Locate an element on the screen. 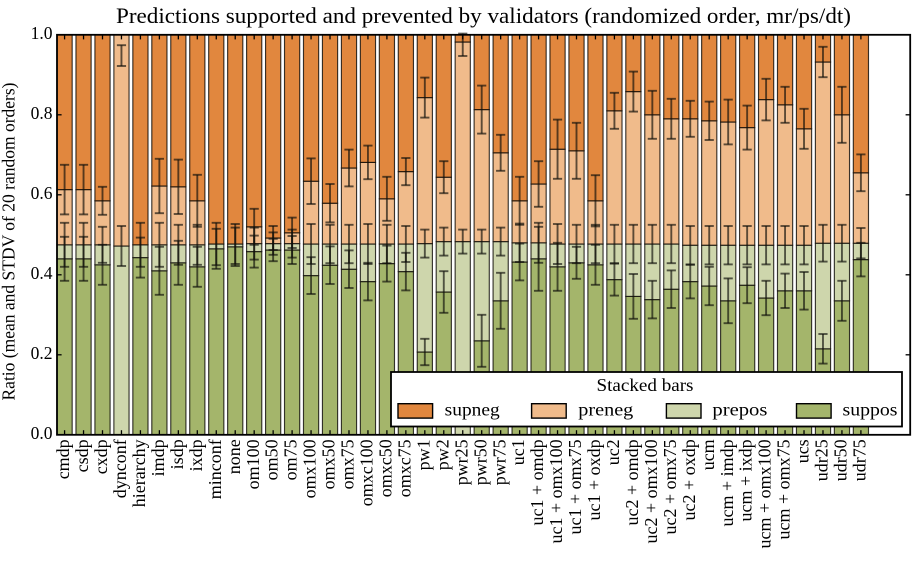 The image size is (919, 567). svg-text: cmdp is located at coordinates (63, 459).